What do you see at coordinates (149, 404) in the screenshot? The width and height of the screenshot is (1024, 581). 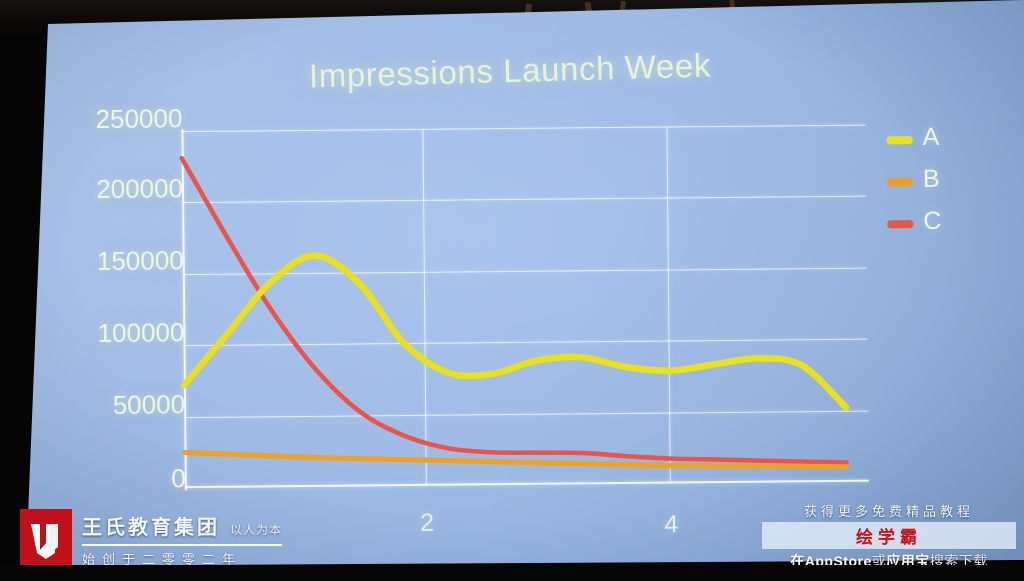 I see `y-tick-50000: 50000` at bounding box center [149, 404].